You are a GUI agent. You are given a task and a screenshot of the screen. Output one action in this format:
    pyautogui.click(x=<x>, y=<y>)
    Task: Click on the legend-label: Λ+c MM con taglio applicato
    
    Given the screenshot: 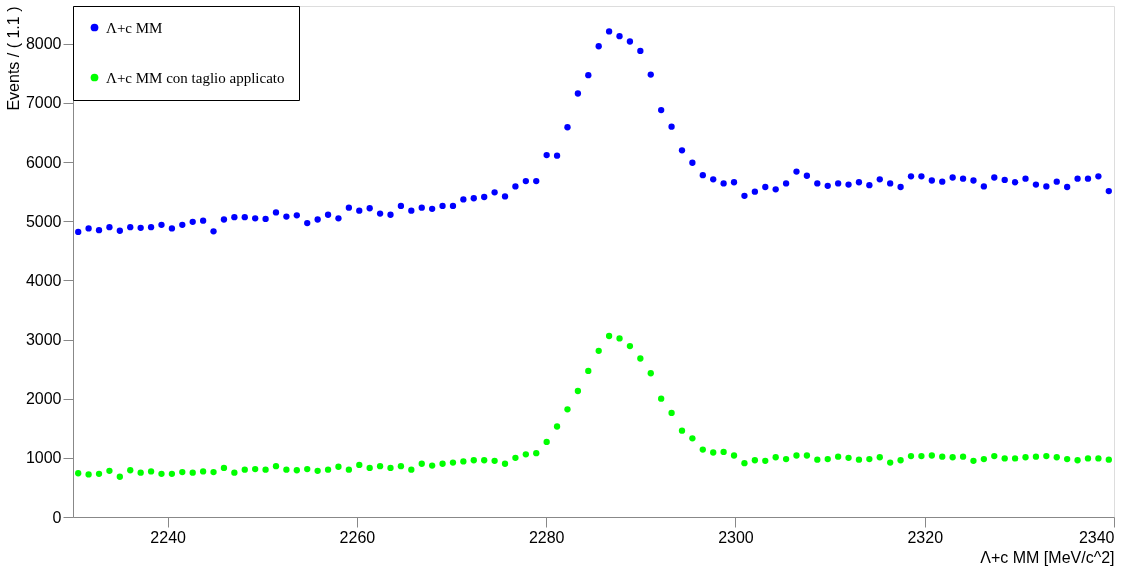 What is the action you would take?
    pyautogui.click(x=195, y=77)
    